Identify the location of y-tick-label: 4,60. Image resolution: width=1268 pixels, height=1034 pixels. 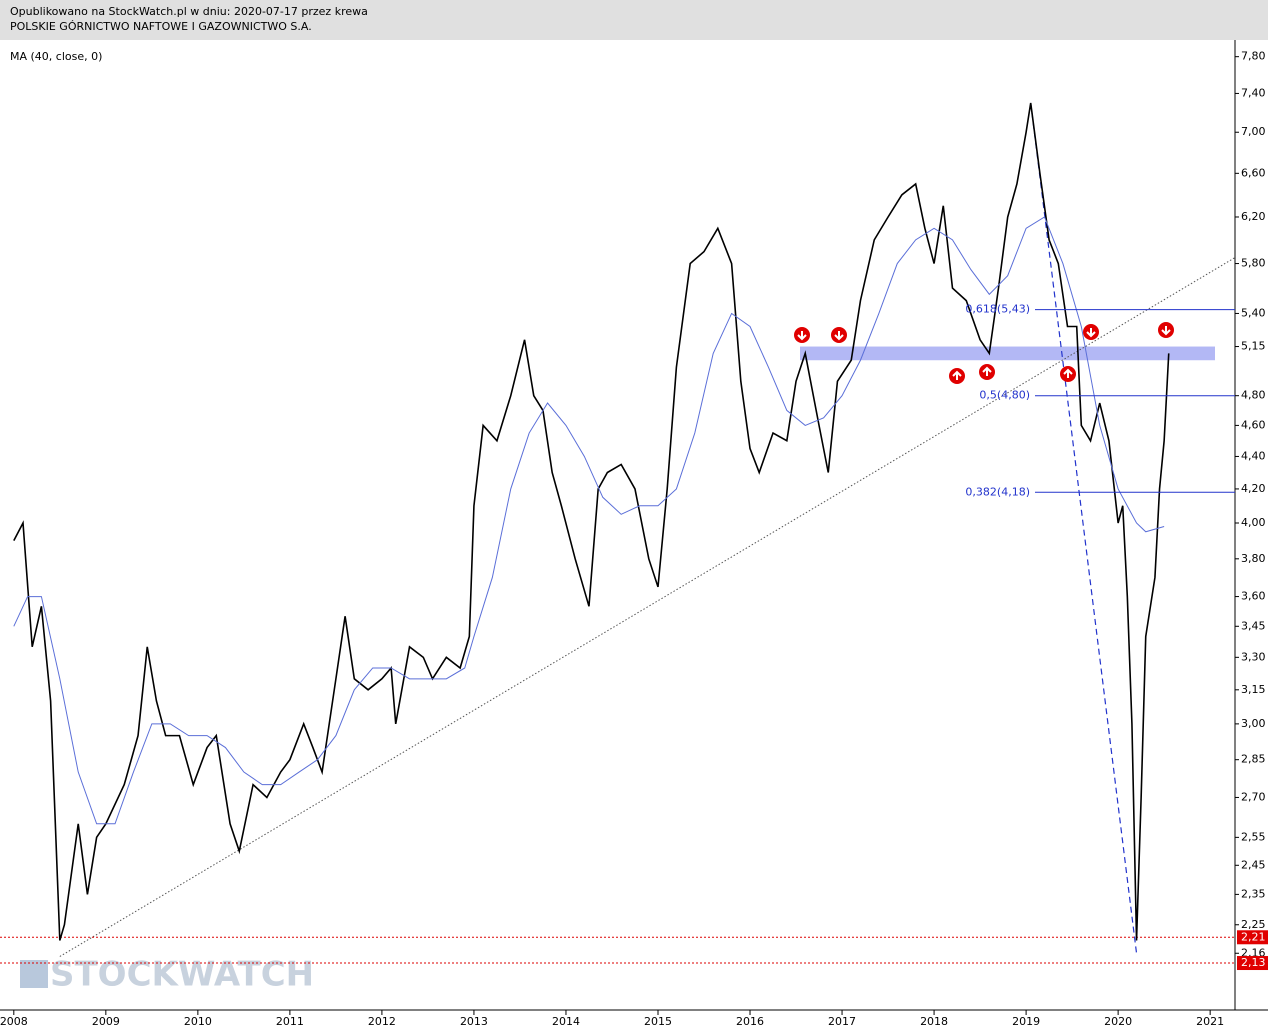
(1253, 424).